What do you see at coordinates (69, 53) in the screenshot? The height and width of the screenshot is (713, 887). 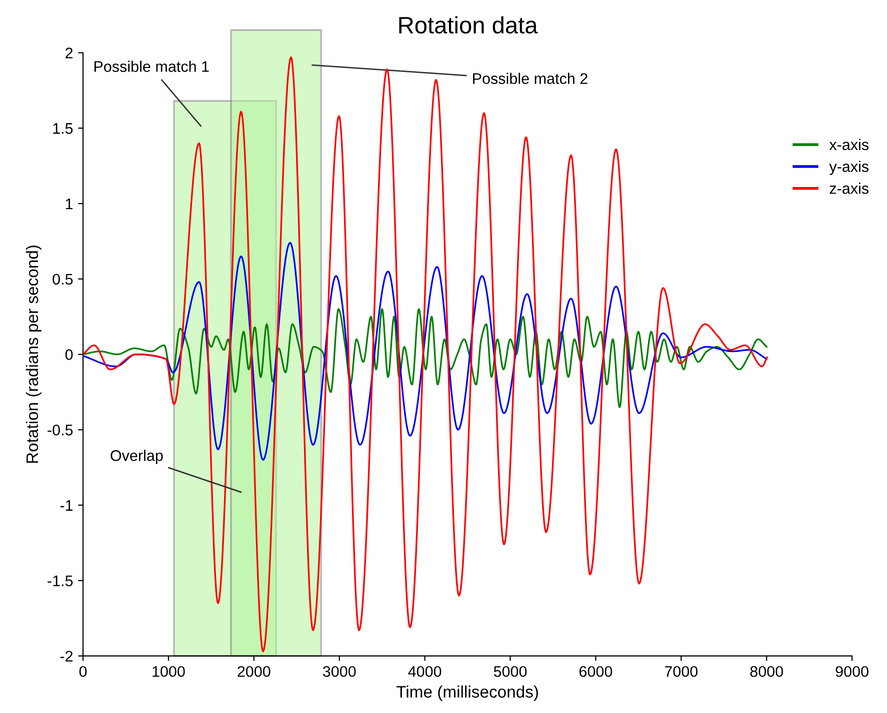 I see `y-tick-label: 2` at bounding box center [69, 53].